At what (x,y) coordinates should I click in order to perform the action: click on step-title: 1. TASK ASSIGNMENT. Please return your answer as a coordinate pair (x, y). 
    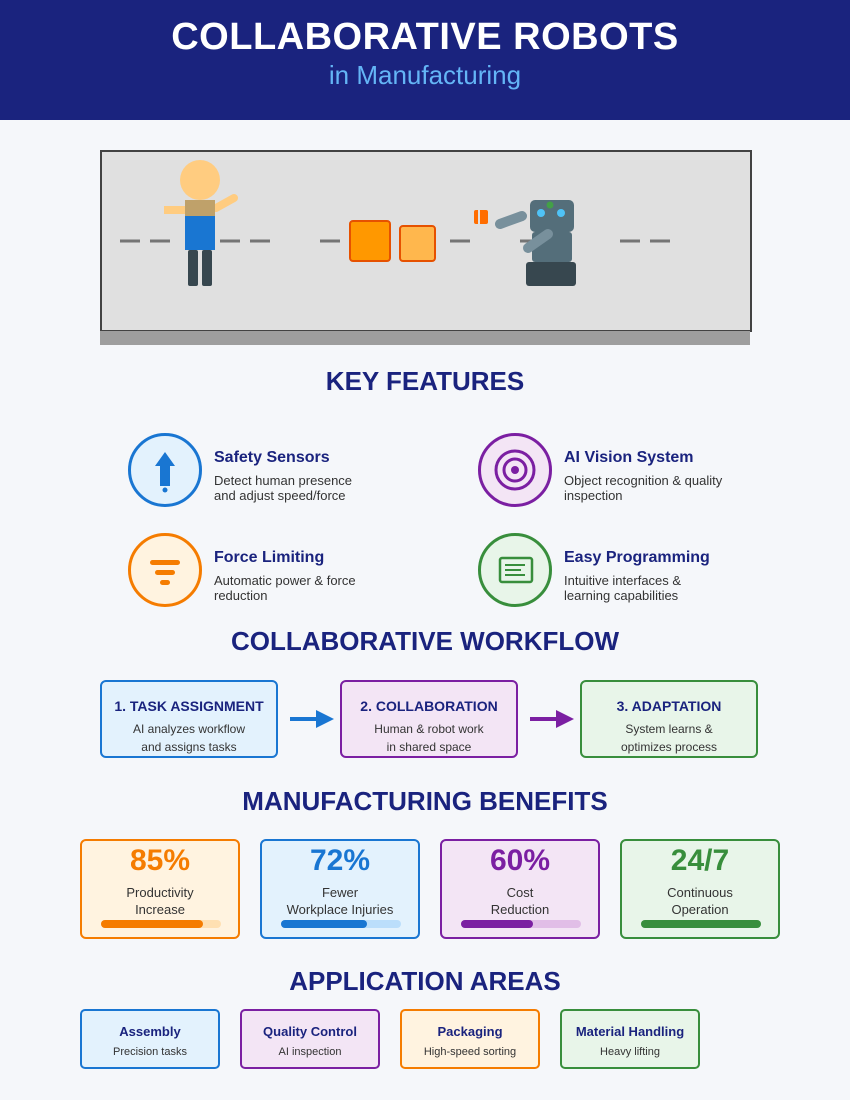
    Looking at the image, I should click on (189, 706).